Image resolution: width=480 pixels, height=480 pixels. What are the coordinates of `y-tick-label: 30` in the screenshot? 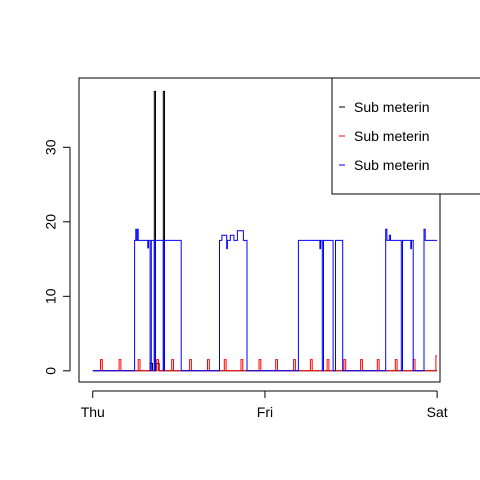 It's located at (51, 147).